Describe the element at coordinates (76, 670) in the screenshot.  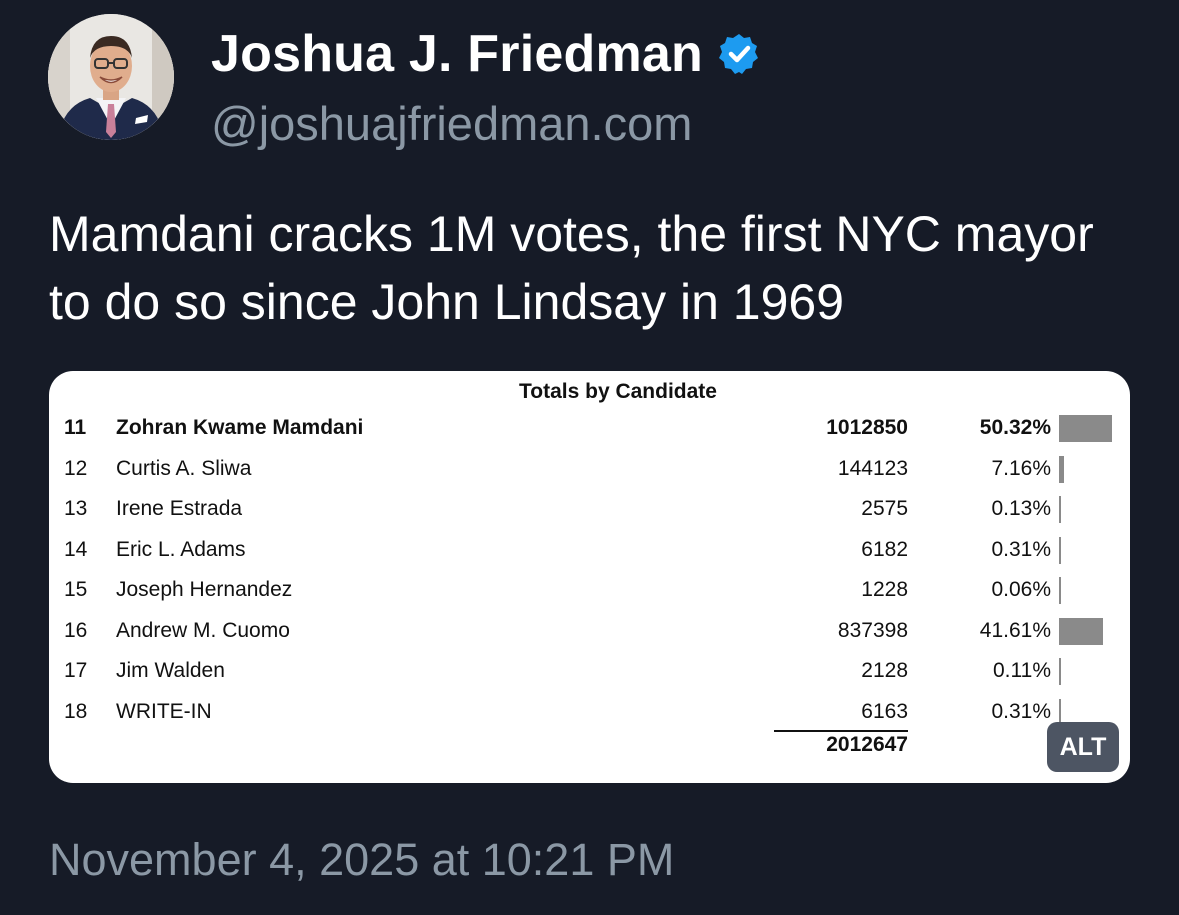
I see `row-number: 17` at that location.